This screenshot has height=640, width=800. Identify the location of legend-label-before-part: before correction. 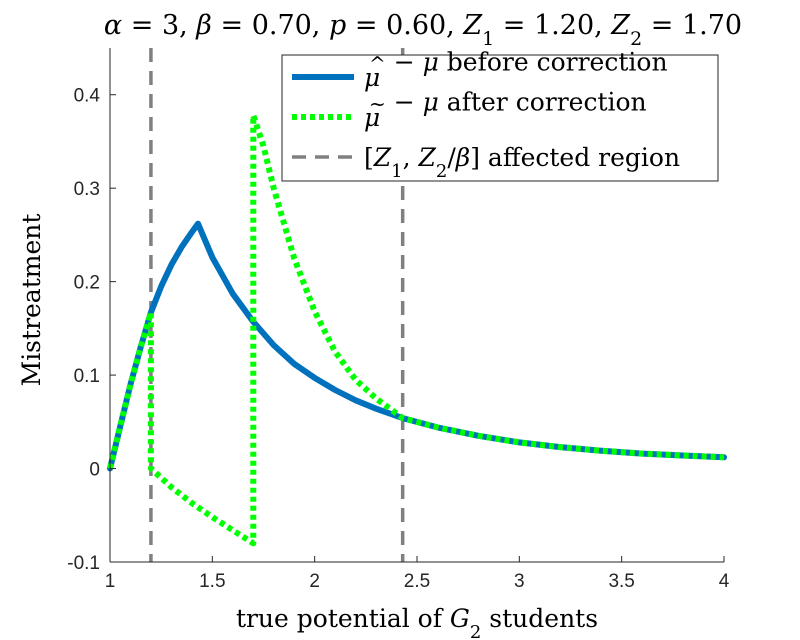
(553, 62).